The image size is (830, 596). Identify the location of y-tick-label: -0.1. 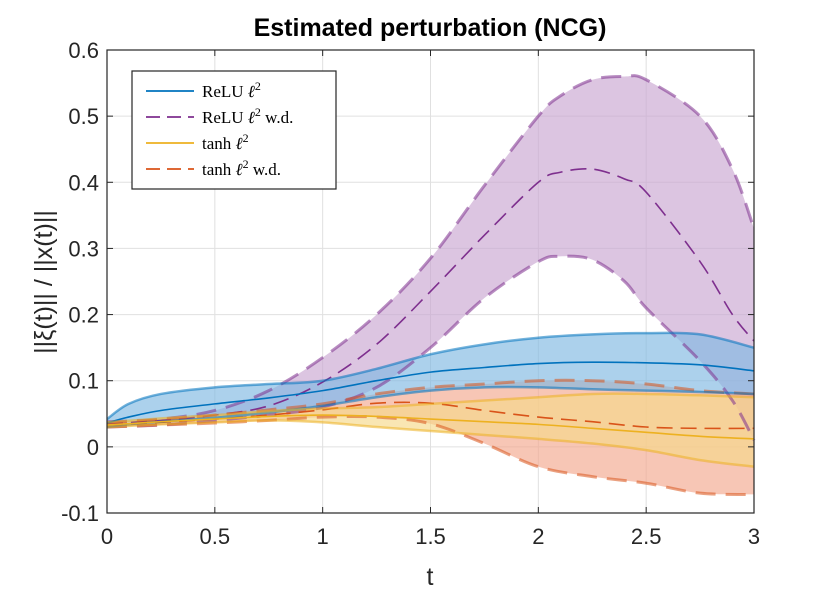
(80, 513).